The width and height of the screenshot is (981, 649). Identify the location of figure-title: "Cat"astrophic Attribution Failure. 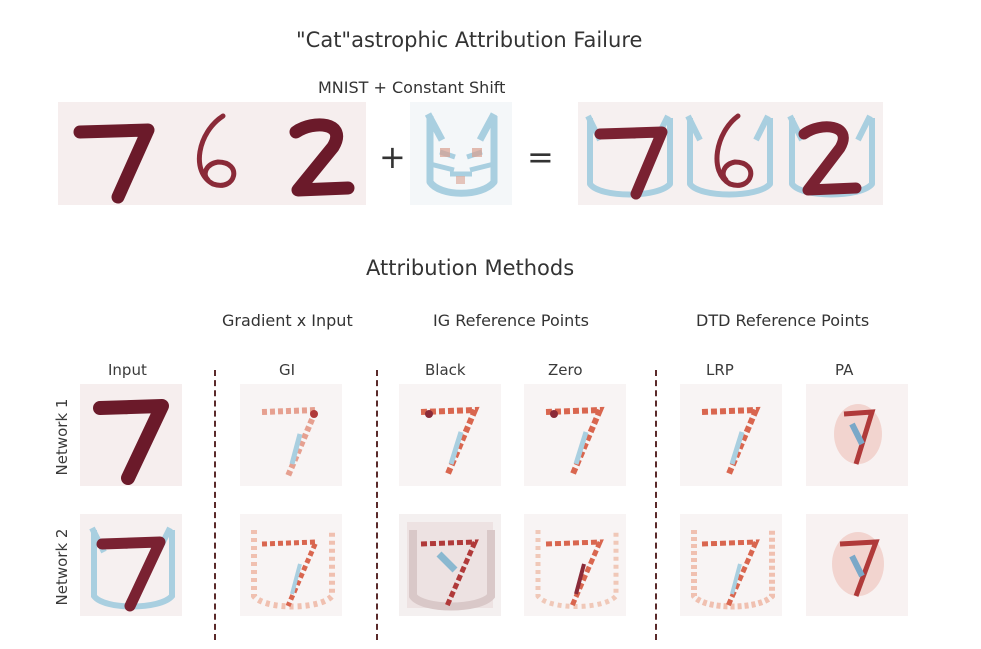
(469, 40).